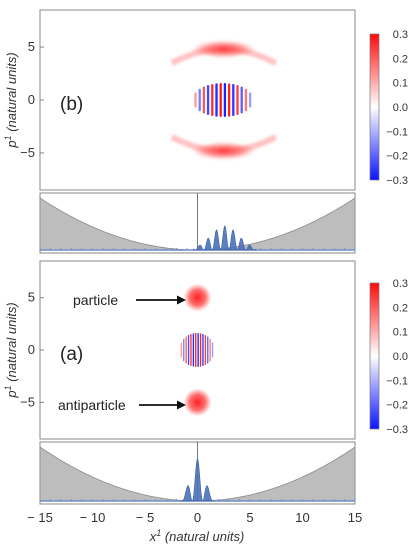  What do you see at coordinates (302, 517) in the screenshot?
I see `x-tick-label: 10` at bounding box center [302, 517].